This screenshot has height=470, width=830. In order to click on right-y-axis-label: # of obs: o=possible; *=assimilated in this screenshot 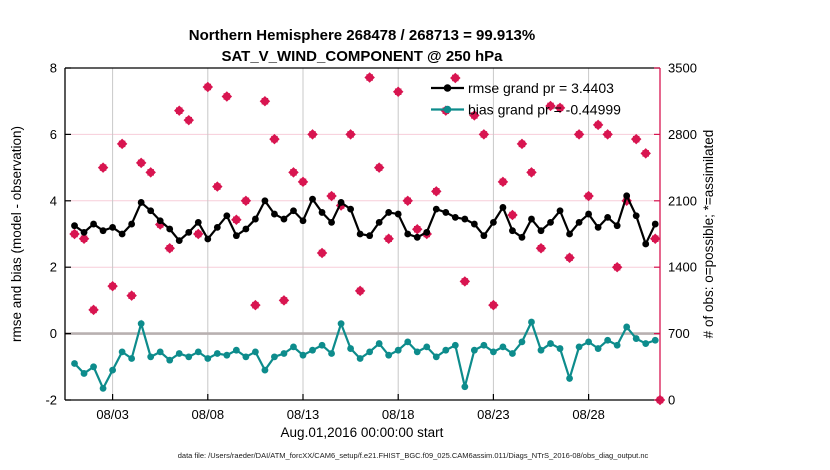, I will do `click(708, 234)`.